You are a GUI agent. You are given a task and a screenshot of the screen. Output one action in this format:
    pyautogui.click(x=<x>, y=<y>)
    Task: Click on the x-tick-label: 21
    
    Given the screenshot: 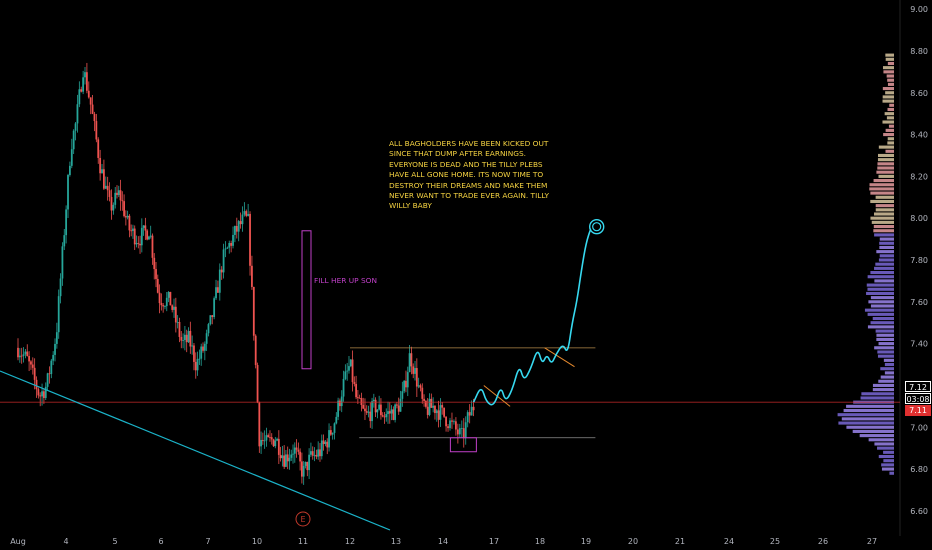 What is the action you would take?
    pyautogui.click(x=680, y=541)
    